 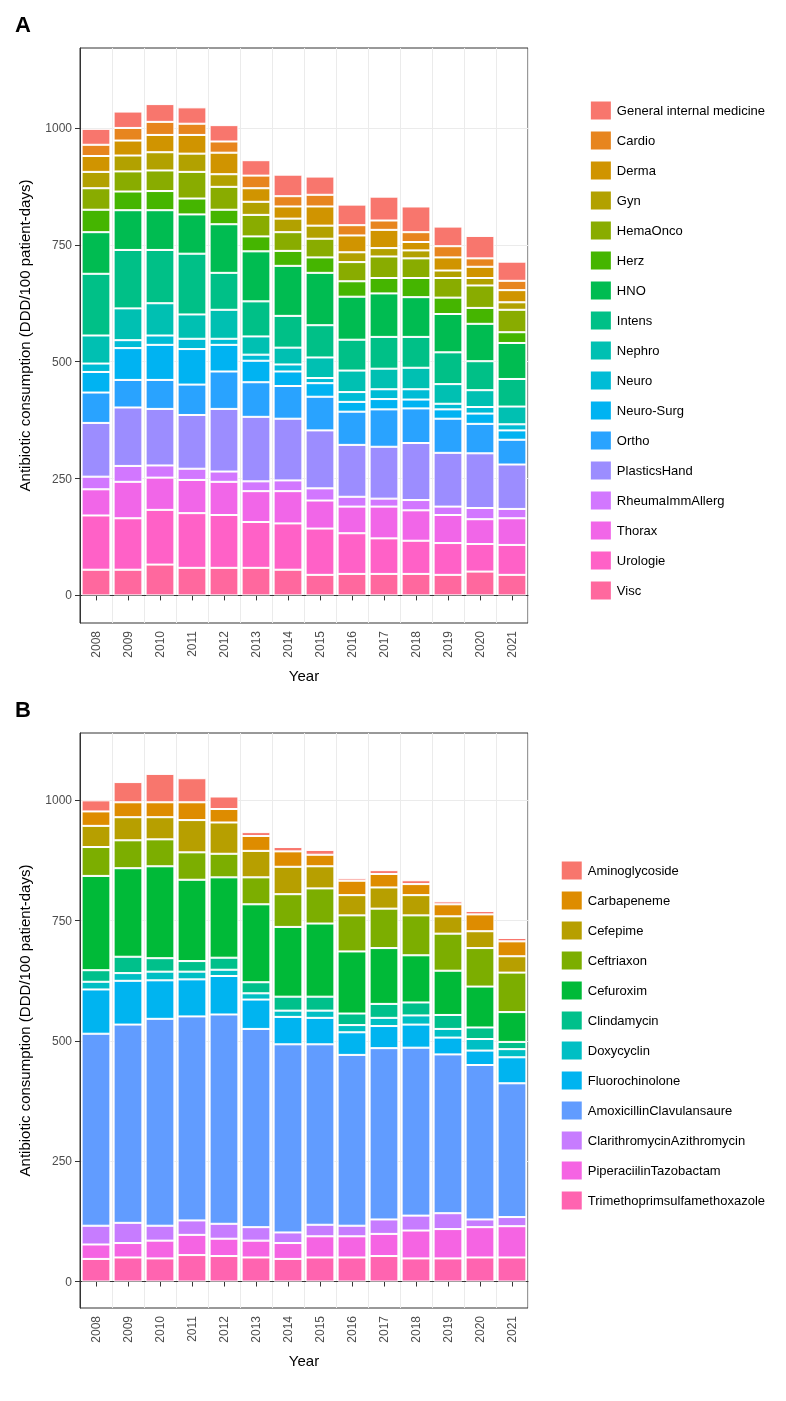 What do you see at coordinates (630, 260) in the screenshot?
I see `legend-label: Herz` at bounding box center [630, 260].